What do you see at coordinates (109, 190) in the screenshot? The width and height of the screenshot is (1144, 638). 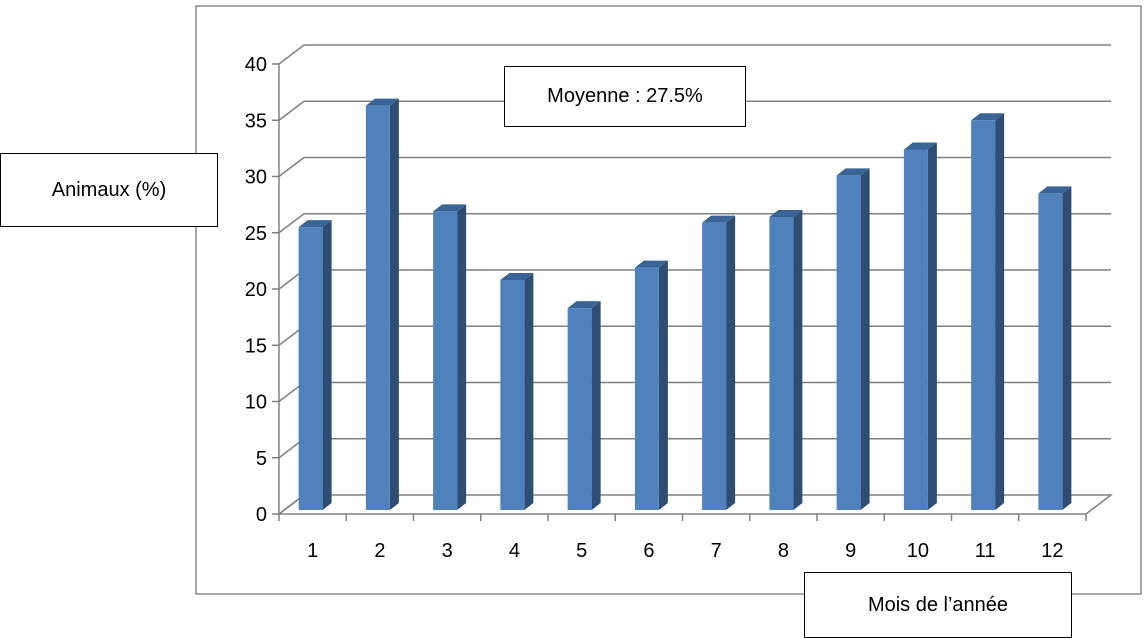 I see `y-axis-label: Animaux (%)` at bounding box center [109, 190].